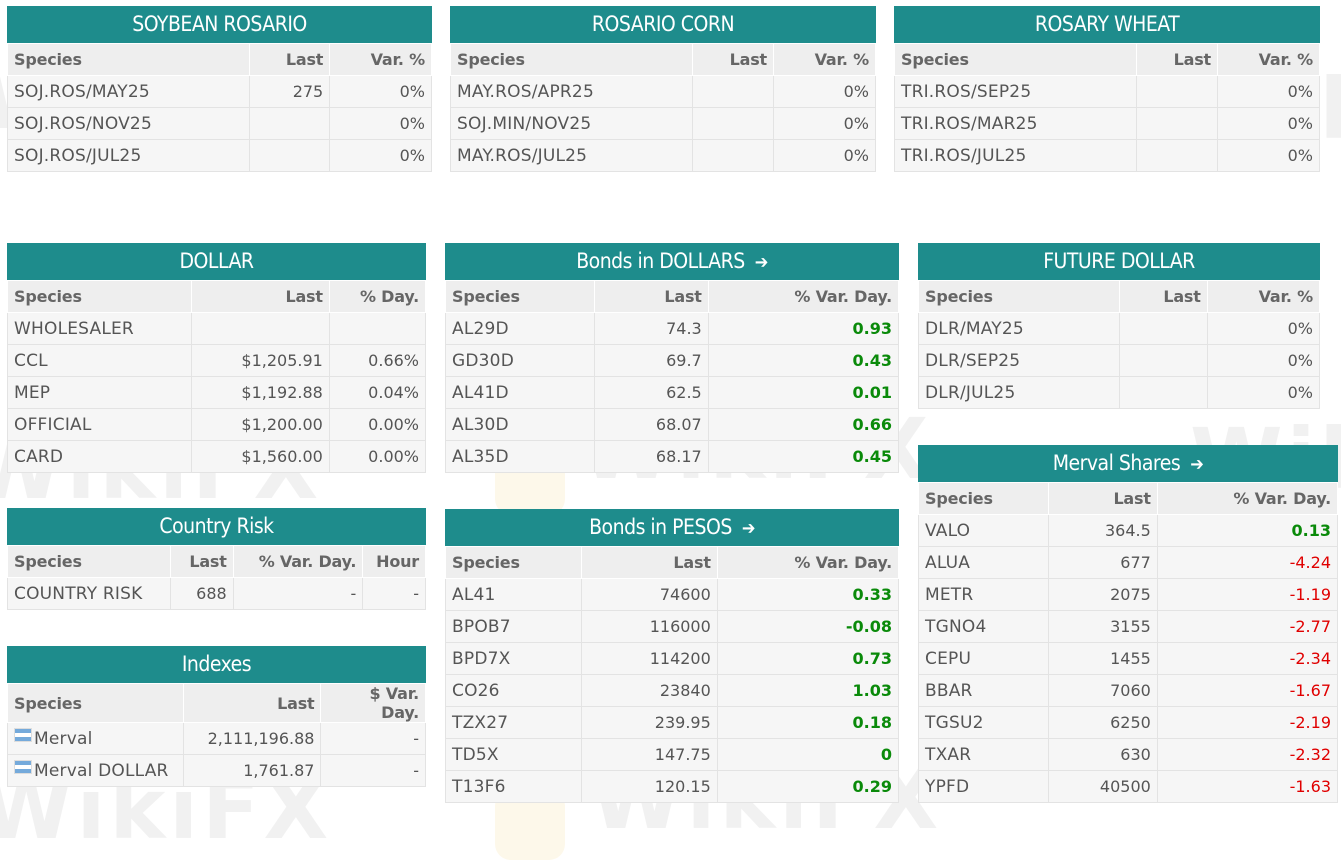  What do you see at coordinates (260, 392) in the screenshot?
I see `last-cell: $1,192.88` at bounding box center [260, 392].